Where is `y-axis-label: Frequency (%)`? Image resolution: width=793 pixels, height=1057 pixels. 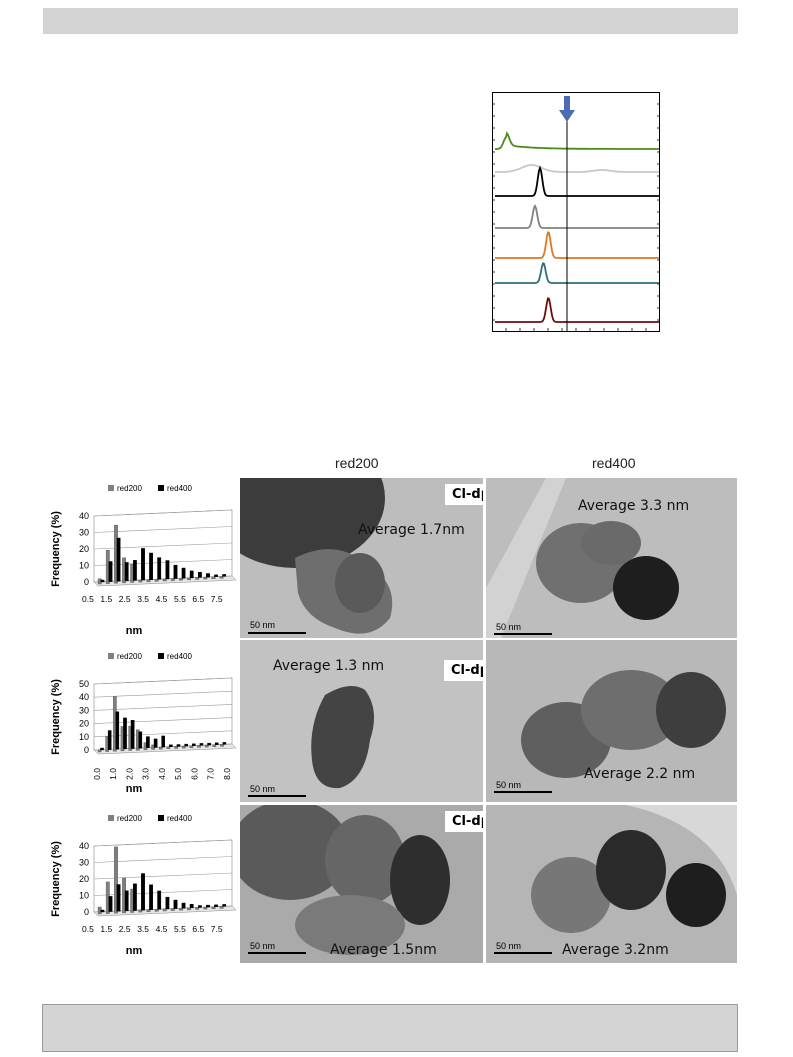
y-axis-label: Frequency (%) is located at coordinates (56, 717).